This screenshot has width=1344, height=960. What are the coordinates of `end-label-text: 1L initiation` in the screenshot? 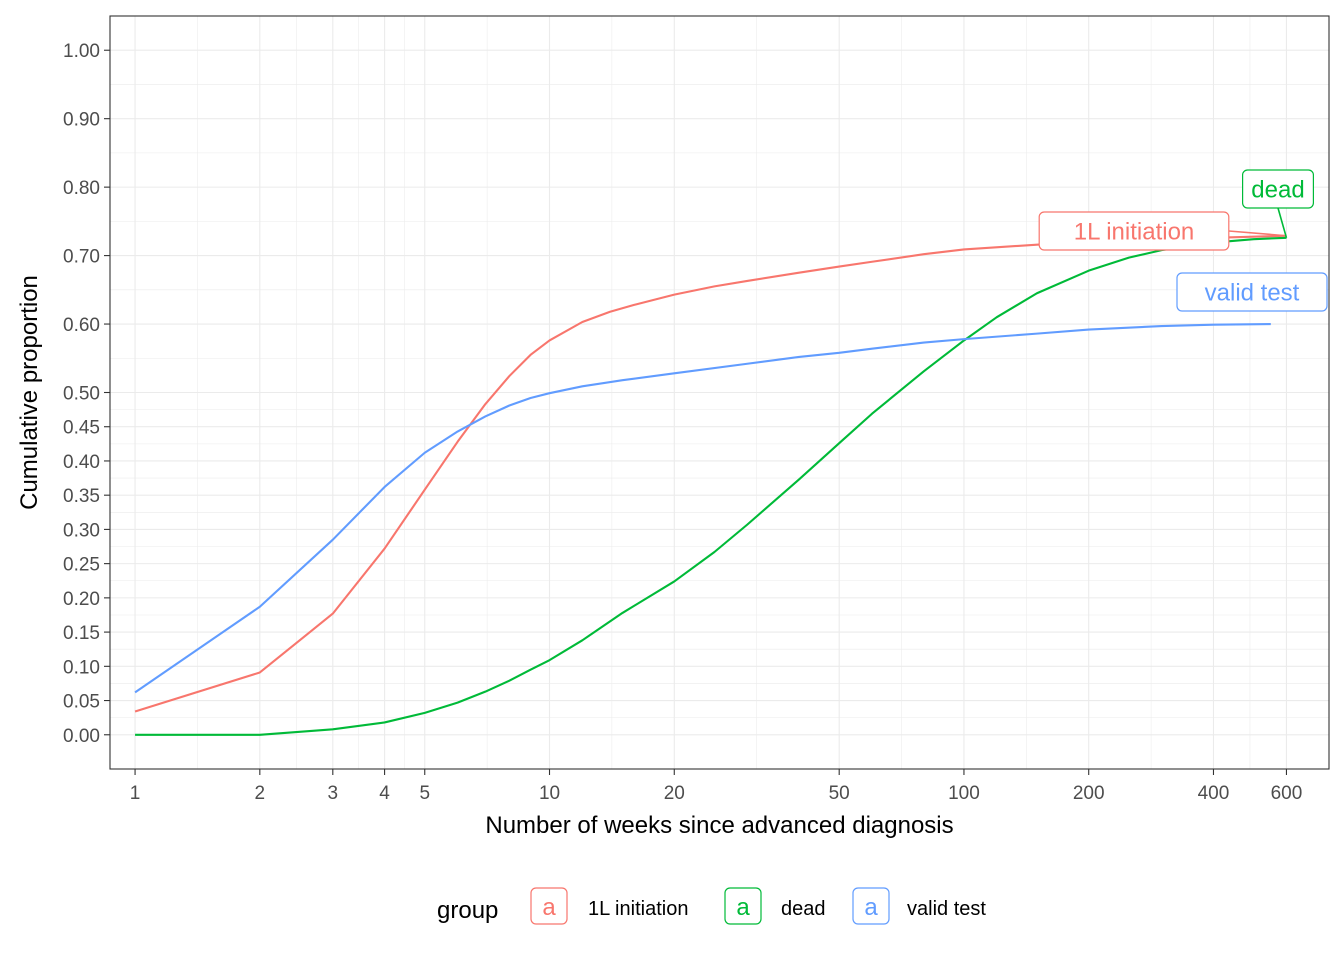 It's located at (1134, 232).